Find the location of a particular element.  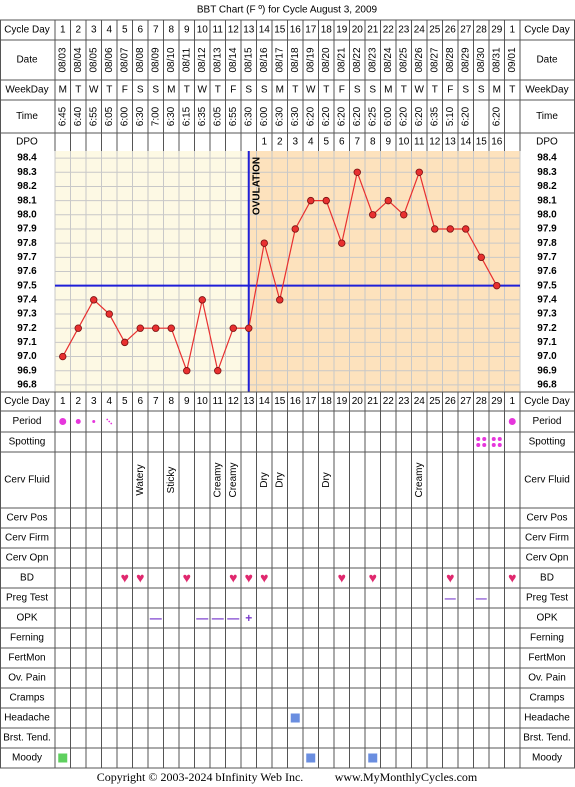

row-label: DPO is located at coordinates (27, 142).